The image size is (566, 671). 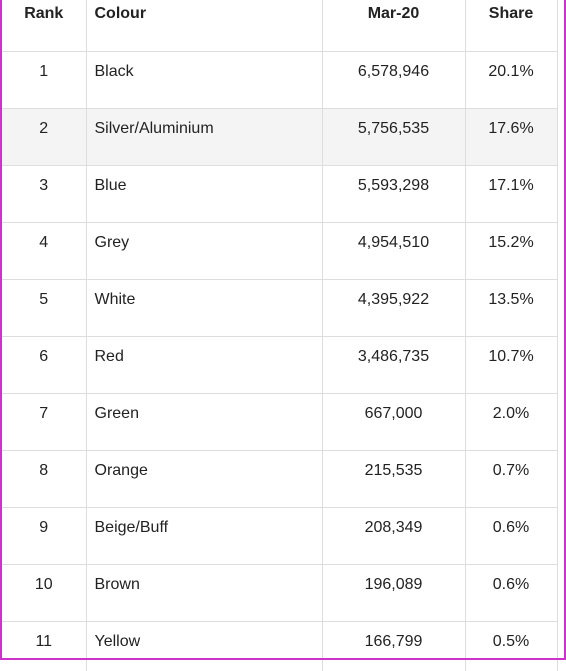 What do you see at coordinates (204, 365) in the screenshot?
I see `colour-cell: Red` at bounding box center [204, 365].